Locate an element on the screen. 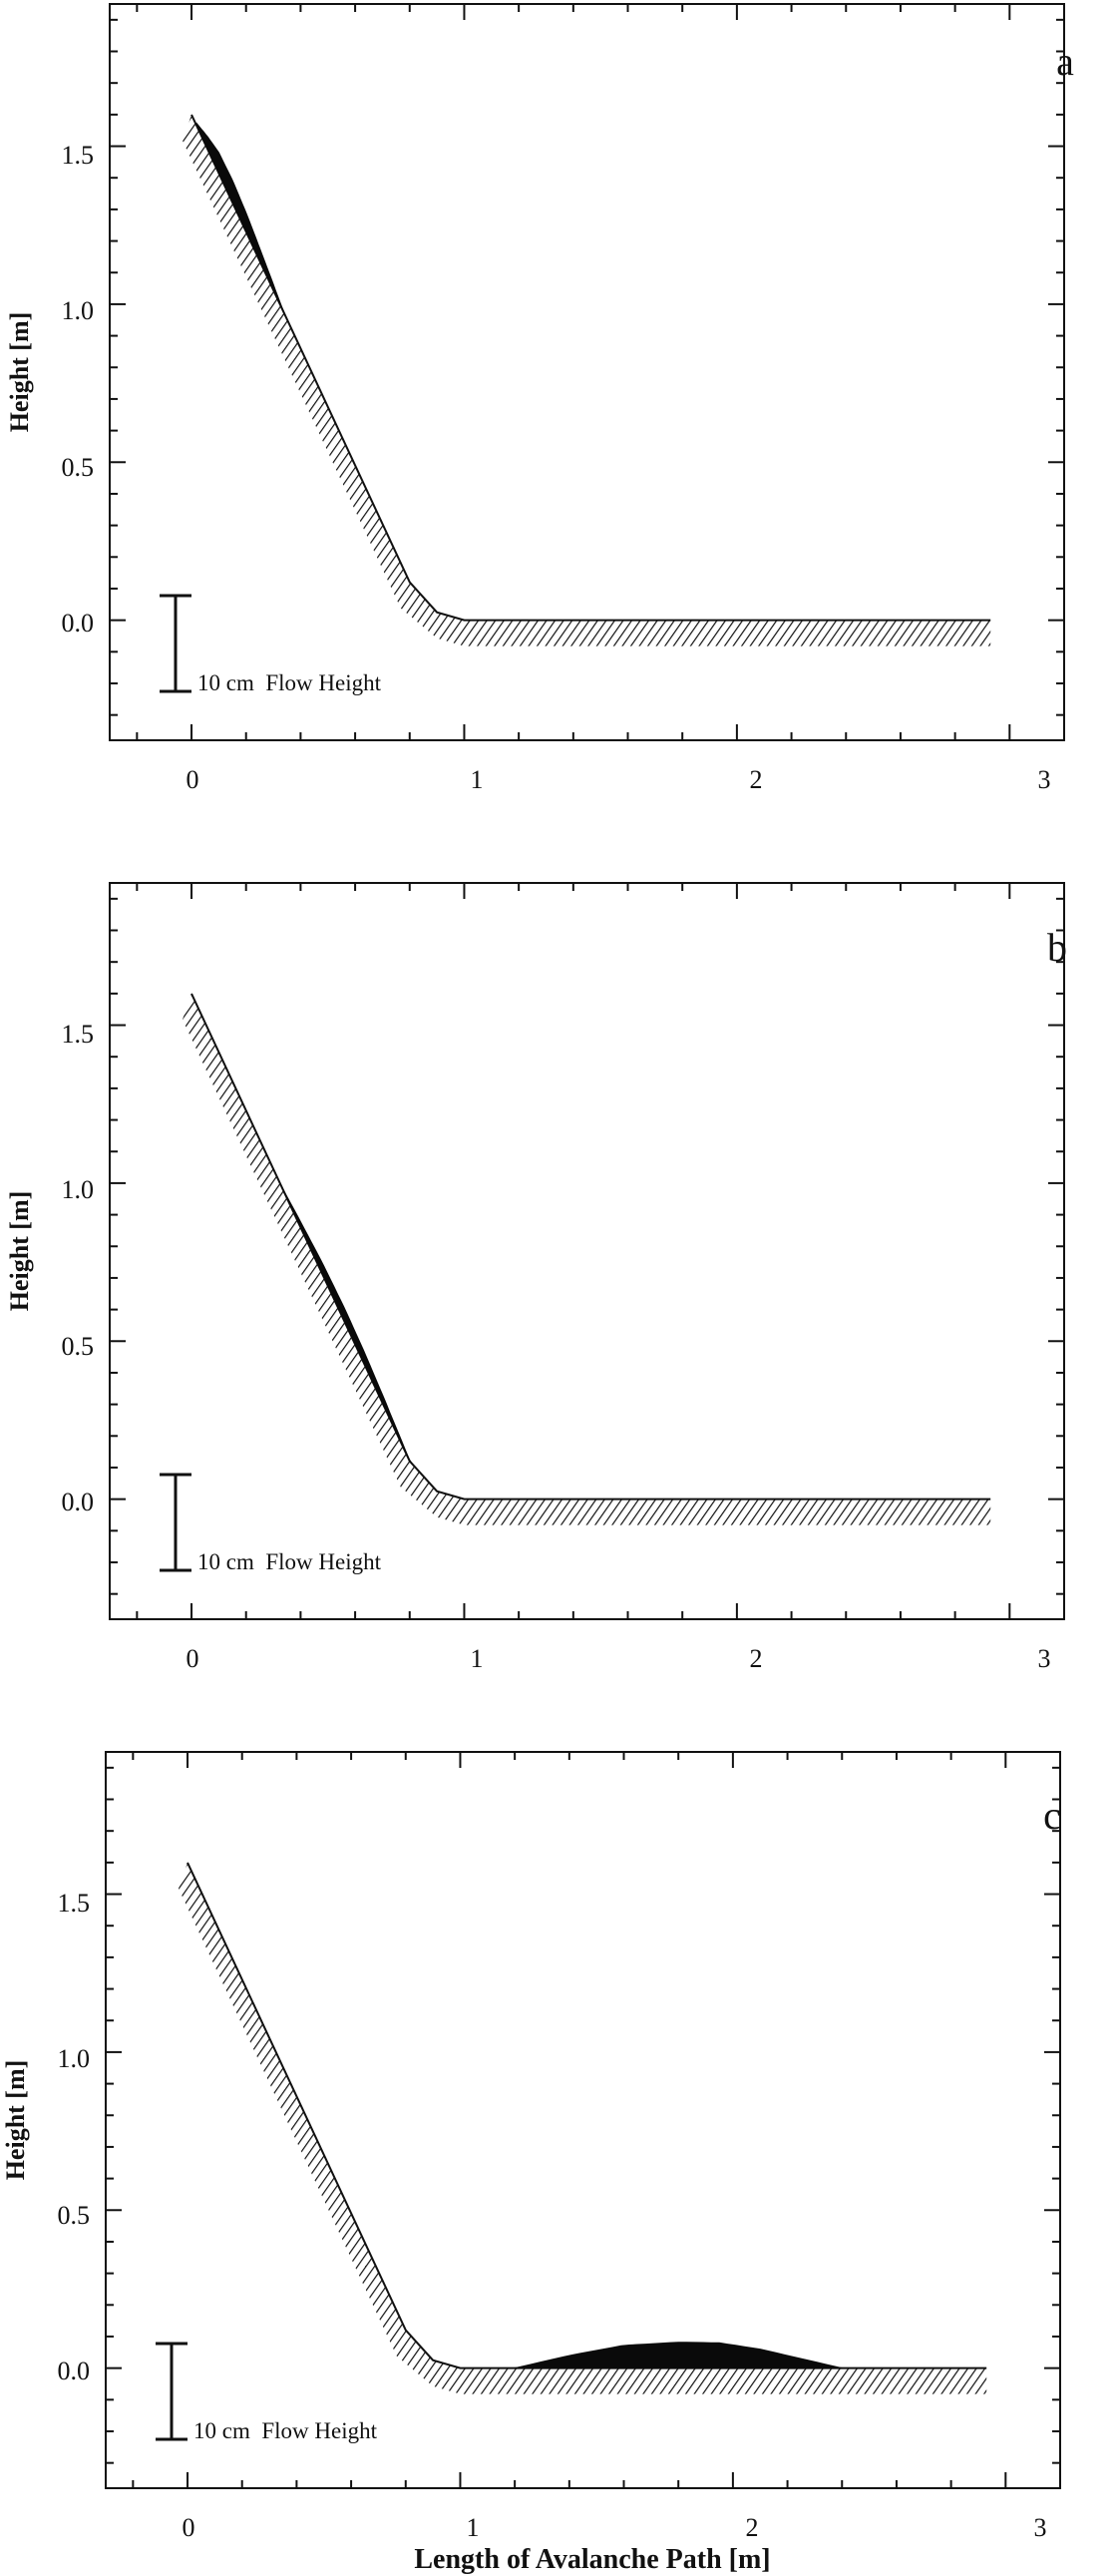 This screenshot has width=1117, height=2576. panel-c-ytick-1: 0.5 is located at coordinates (74, 2215).